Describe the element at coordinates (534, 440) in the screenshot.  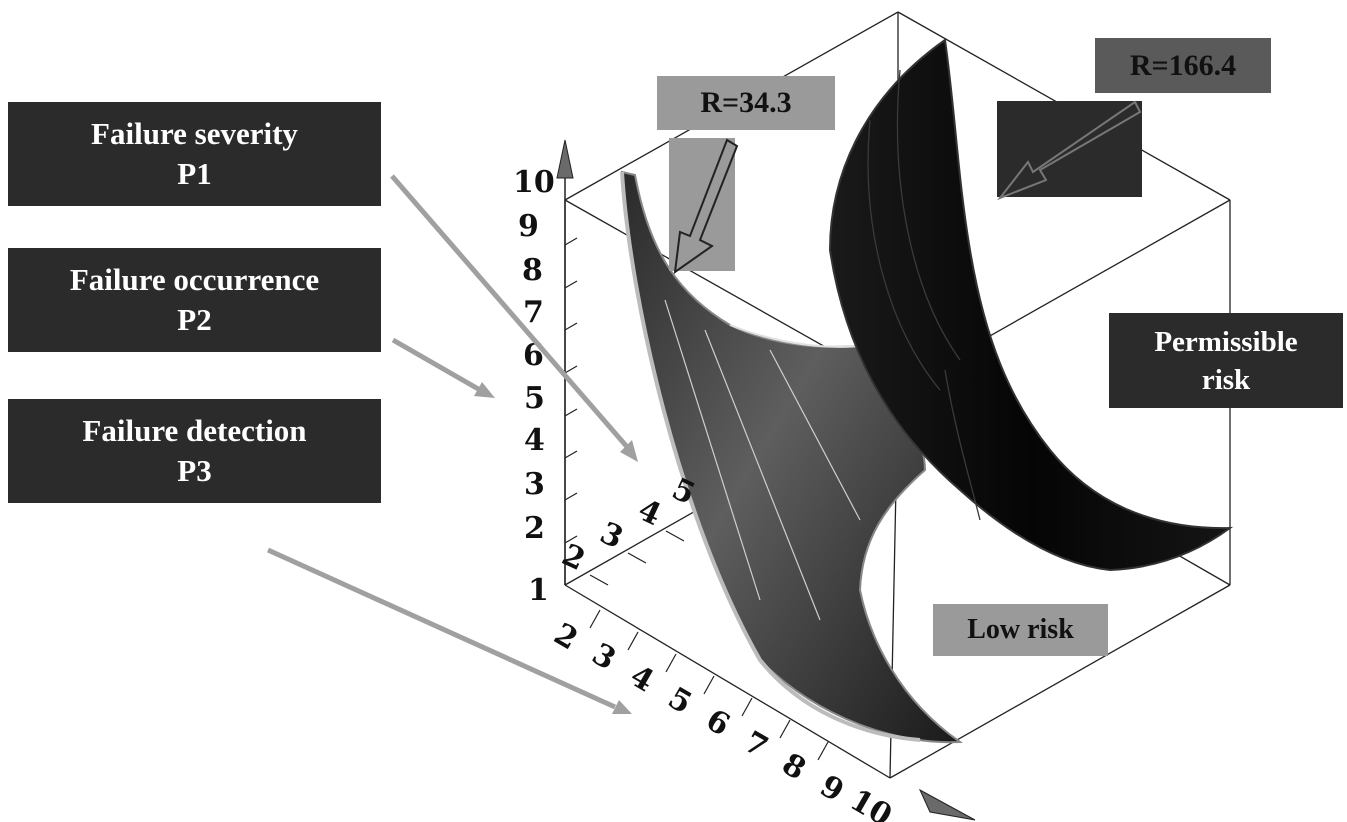
I see `v-tick: 4` at that location.